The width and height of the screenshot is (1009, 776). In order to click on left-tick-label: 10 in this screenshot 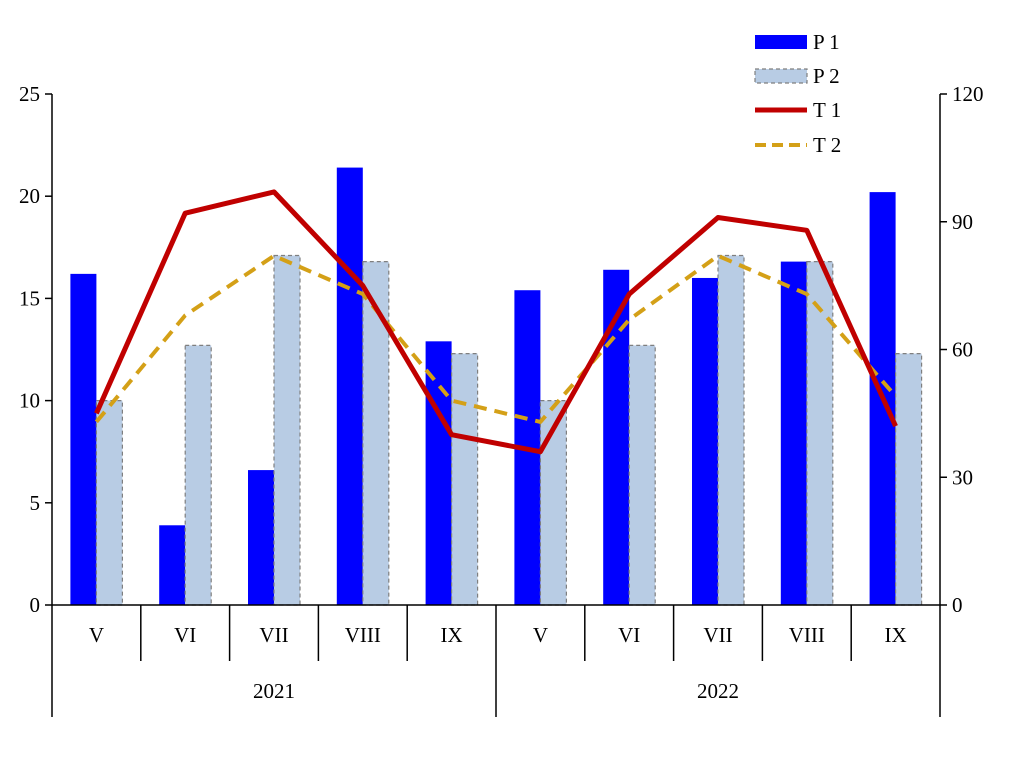, I will do `click(29, 401)`.